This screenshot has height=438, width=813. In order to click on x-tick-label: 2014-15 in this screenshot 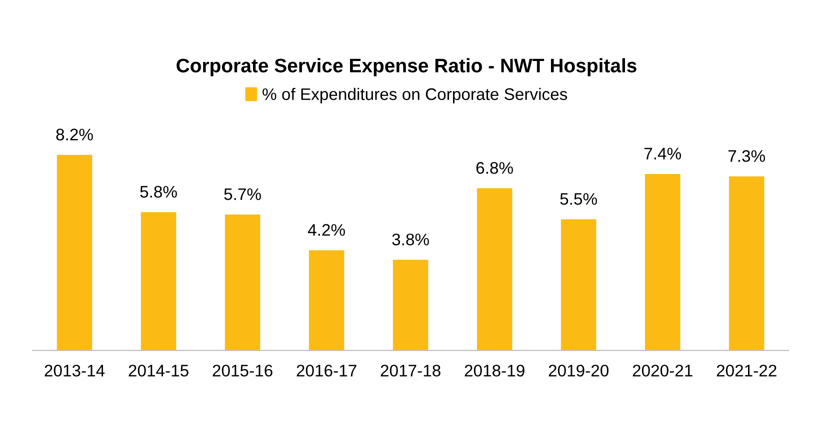, I will do `click(158, 370)`.